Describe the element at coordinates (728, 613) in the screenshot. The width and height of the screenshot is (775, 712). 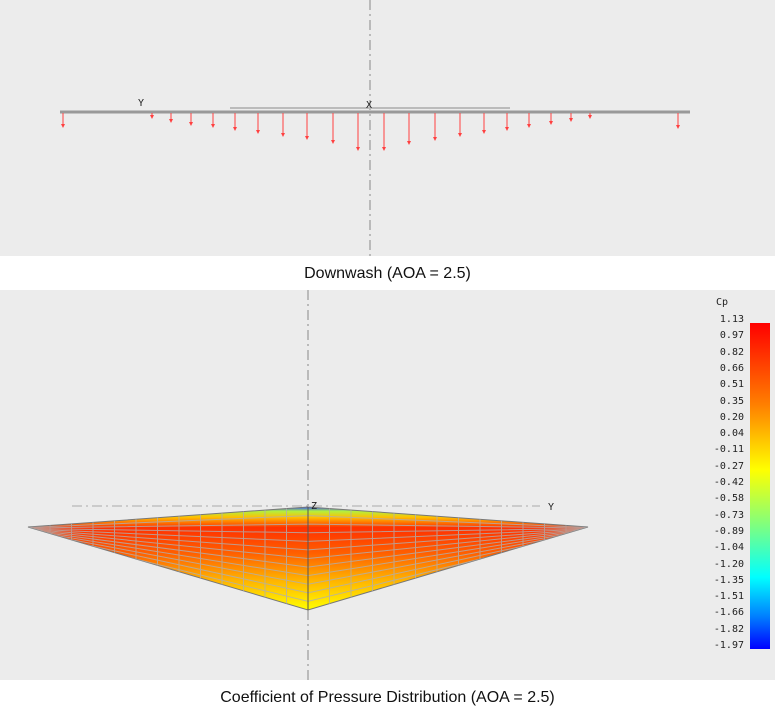
I see `legend-tick: -1.66` at that location.